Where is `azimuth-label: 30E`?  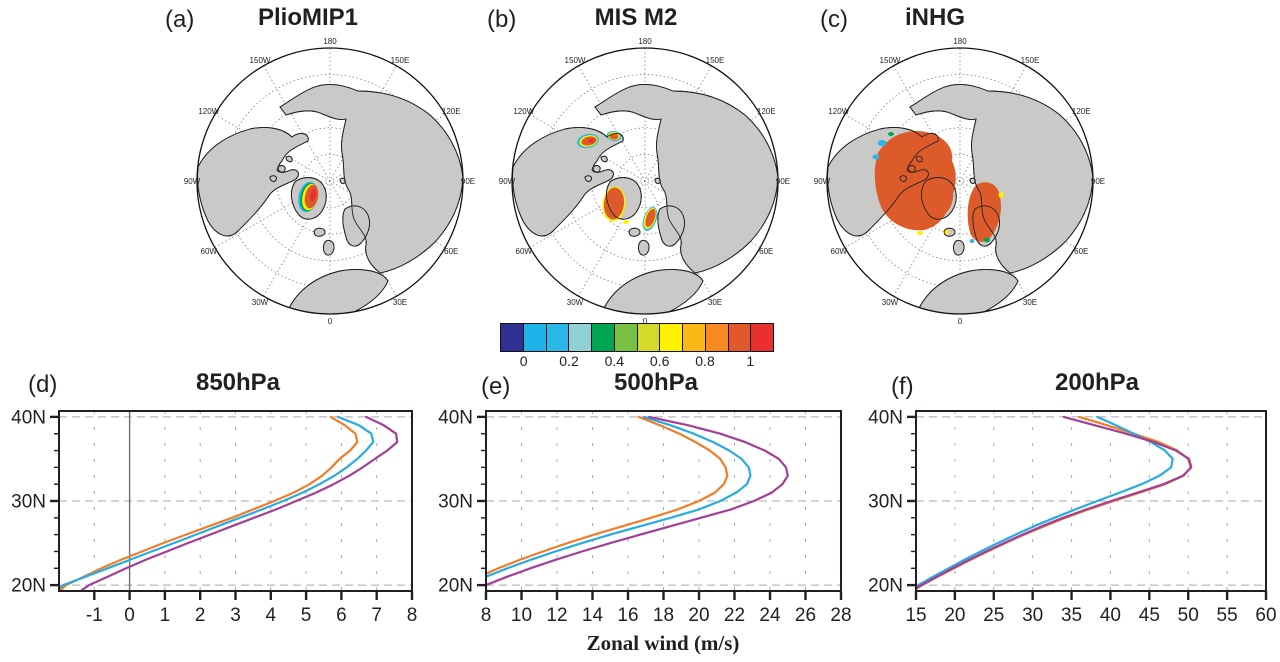 azimuth-label: 30E is located at coordinates (715, 302).